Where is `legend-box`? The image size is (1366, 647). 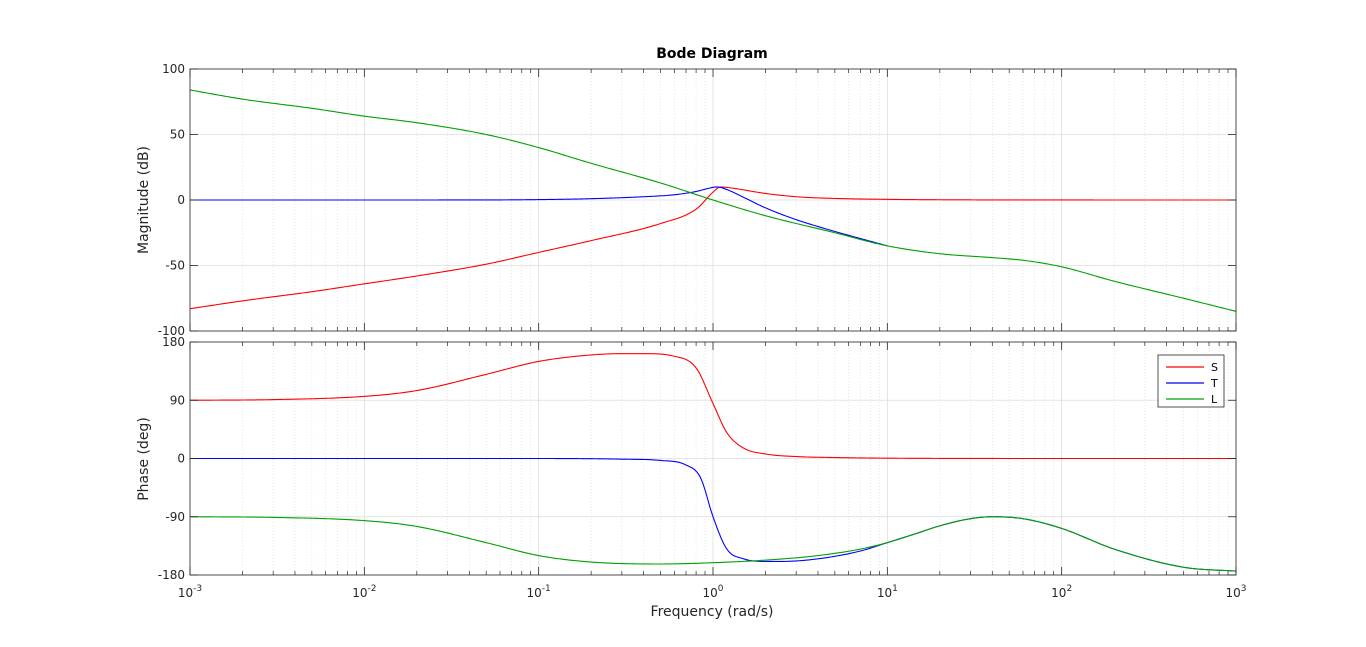 legend-box is located at coordinates (1191, 381).